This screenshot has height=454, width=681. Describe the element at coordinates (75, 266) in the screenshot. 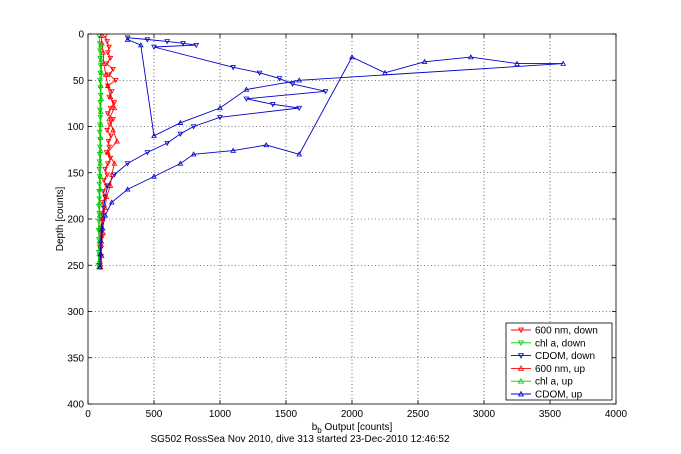

I see `y-tick-label: 250` at that location.